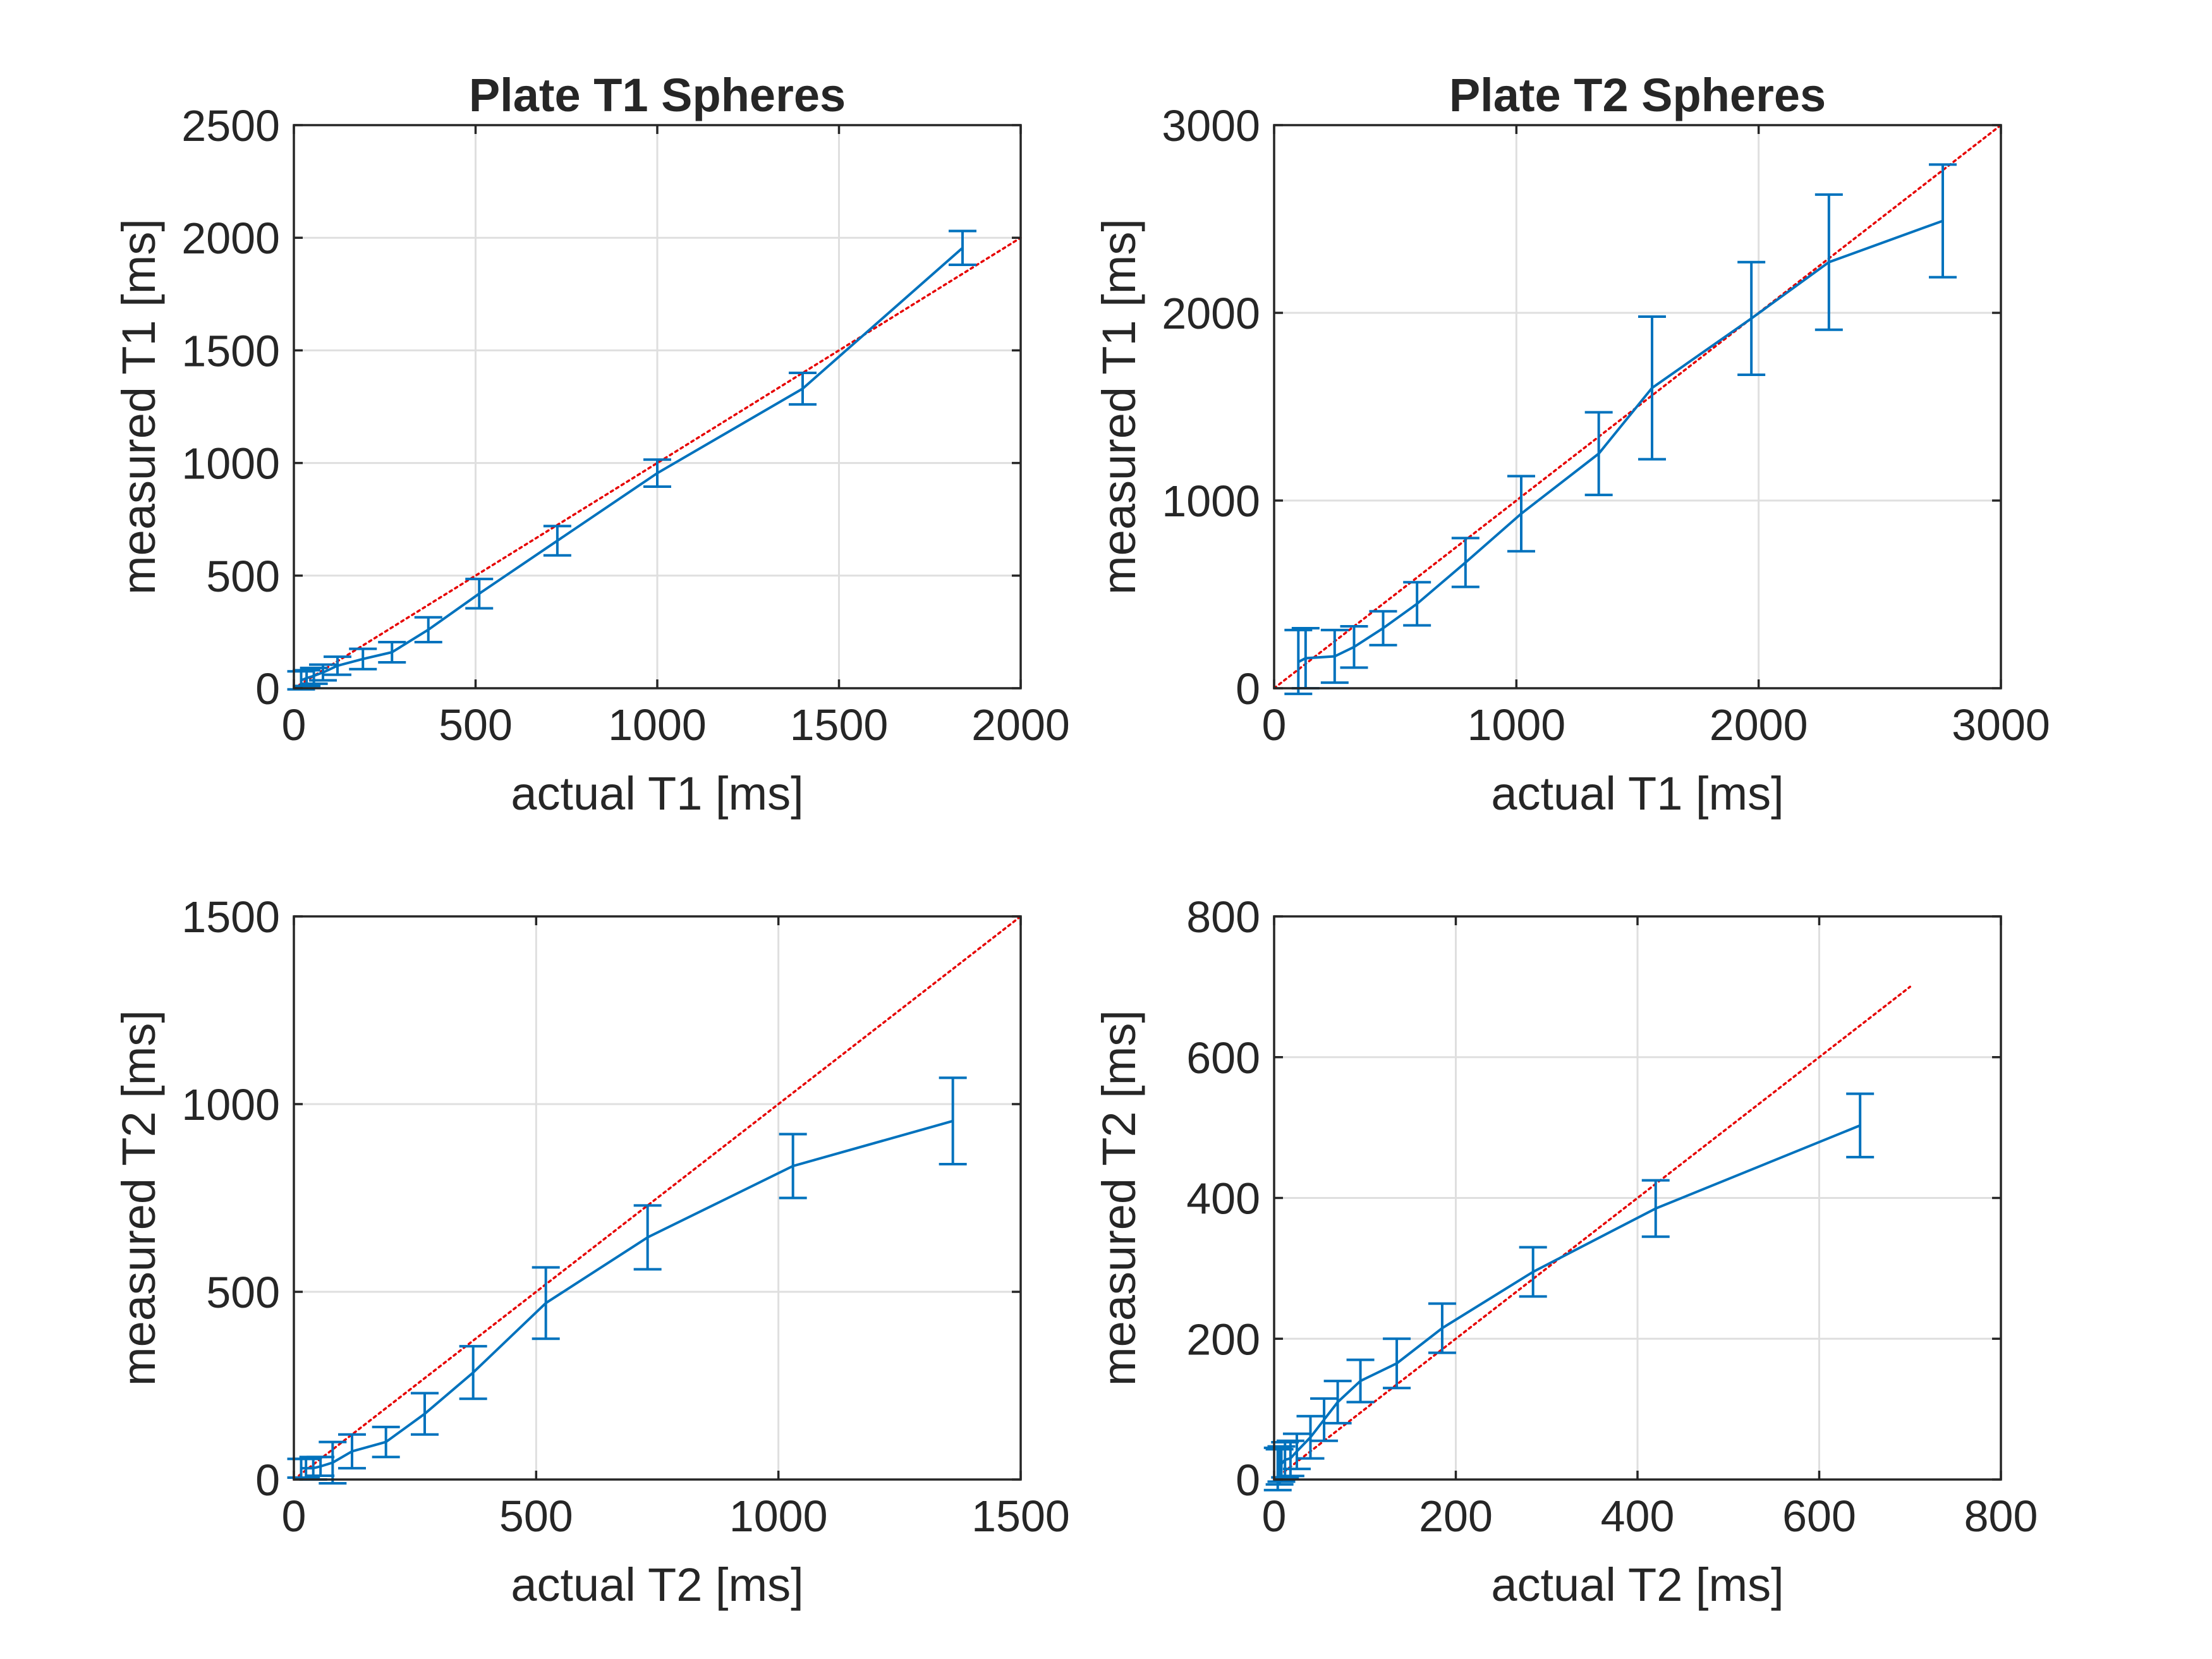 The width and height of the screenshot is (2212, 1659). What do you see at coordinates (1223, 1199) in the screenshot?
I see `y-tick-label: 400` at bounding box center [1223, 1199].